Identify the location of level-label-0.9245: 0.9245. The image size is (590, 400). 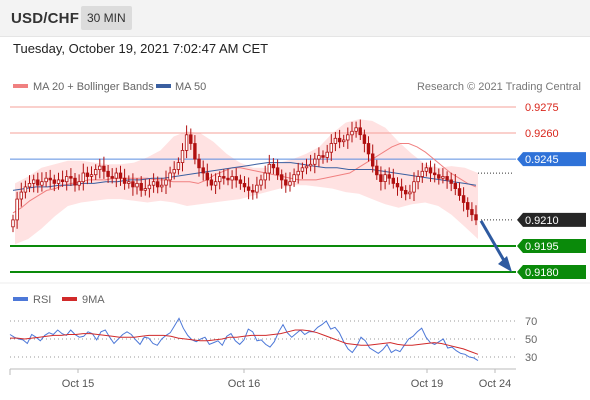
(542, 160).